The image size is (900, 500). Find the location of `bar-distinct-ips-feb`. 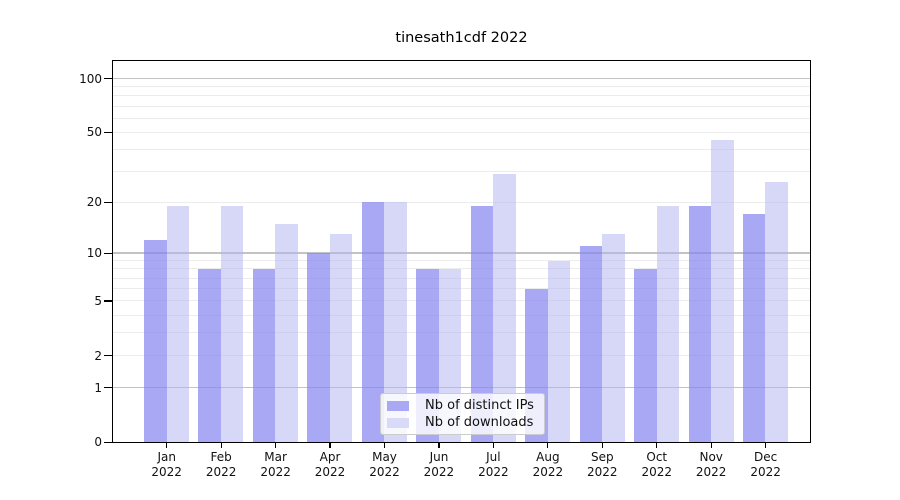

bar-distinct-ips-feb is located at coordinates (209, 355).